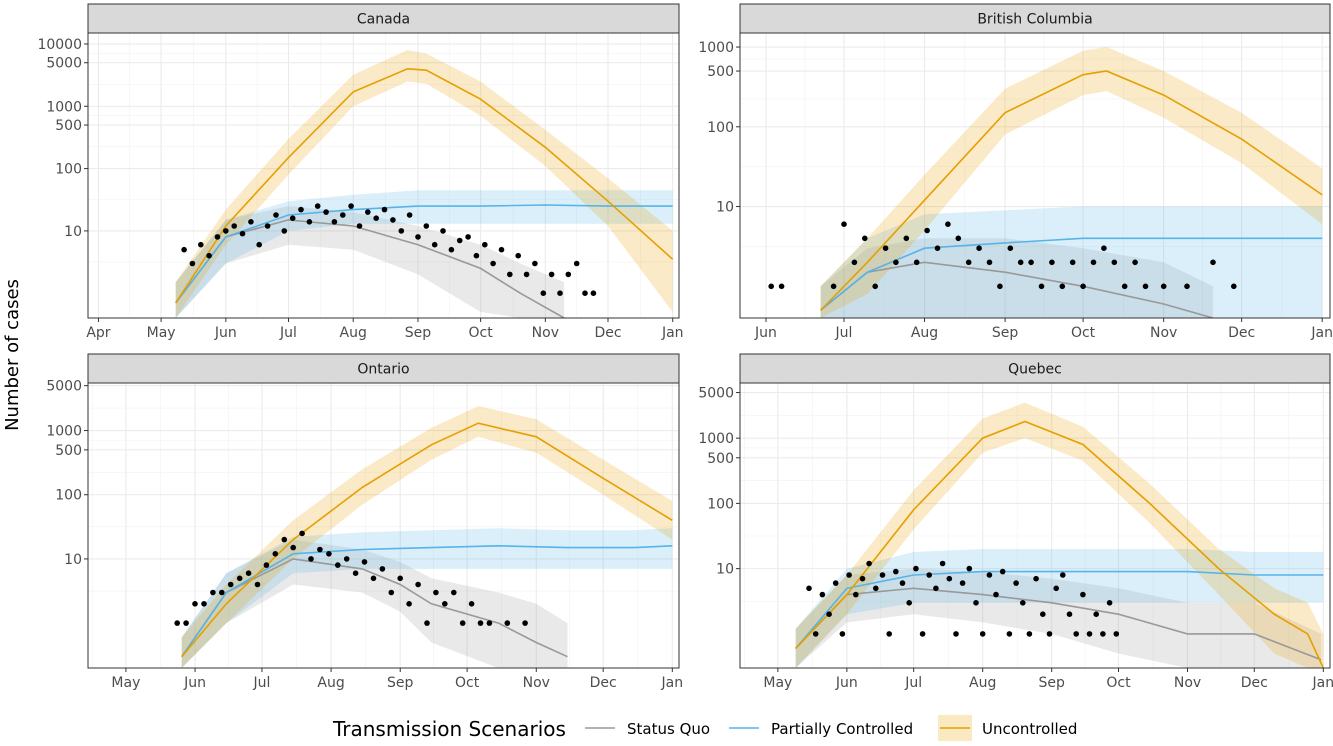 This screenshot has width=1333, height=746. I want to click on panel-title-ontario: Ontario, so click(383, 370).